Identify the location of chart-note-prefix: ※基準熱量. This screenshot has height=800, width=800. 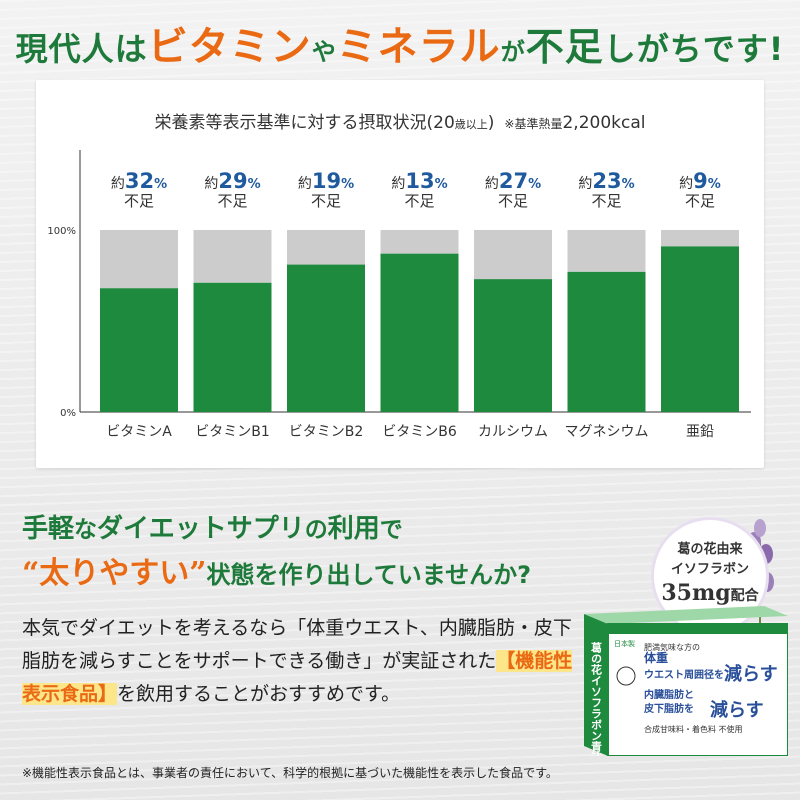
(533, 124).